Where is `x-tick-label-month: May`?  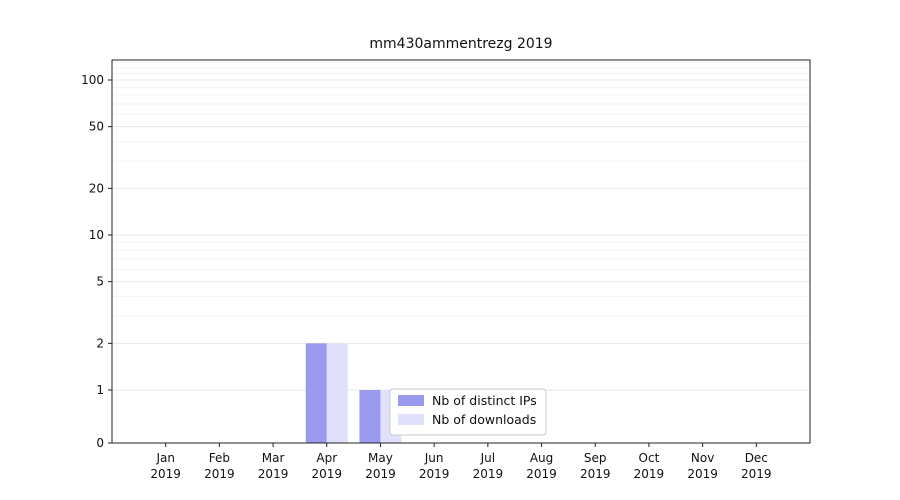 x-tick-label-month: May is located at coordinates (380, 458).